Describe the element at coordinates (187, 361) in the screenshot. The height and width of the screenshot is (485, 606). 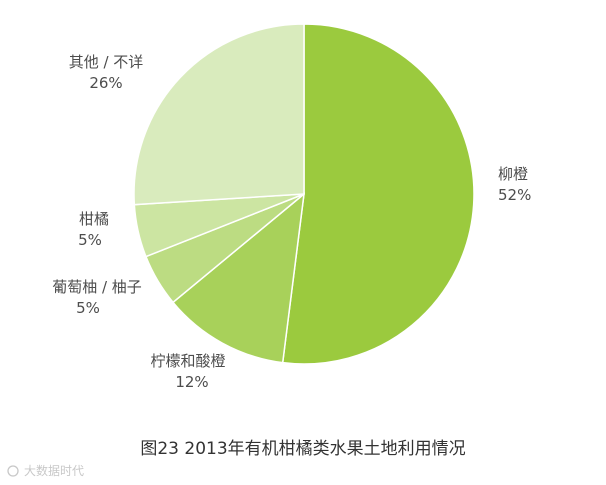
I see `slice-label-lemons: 柠檬和酸橙` at that location.